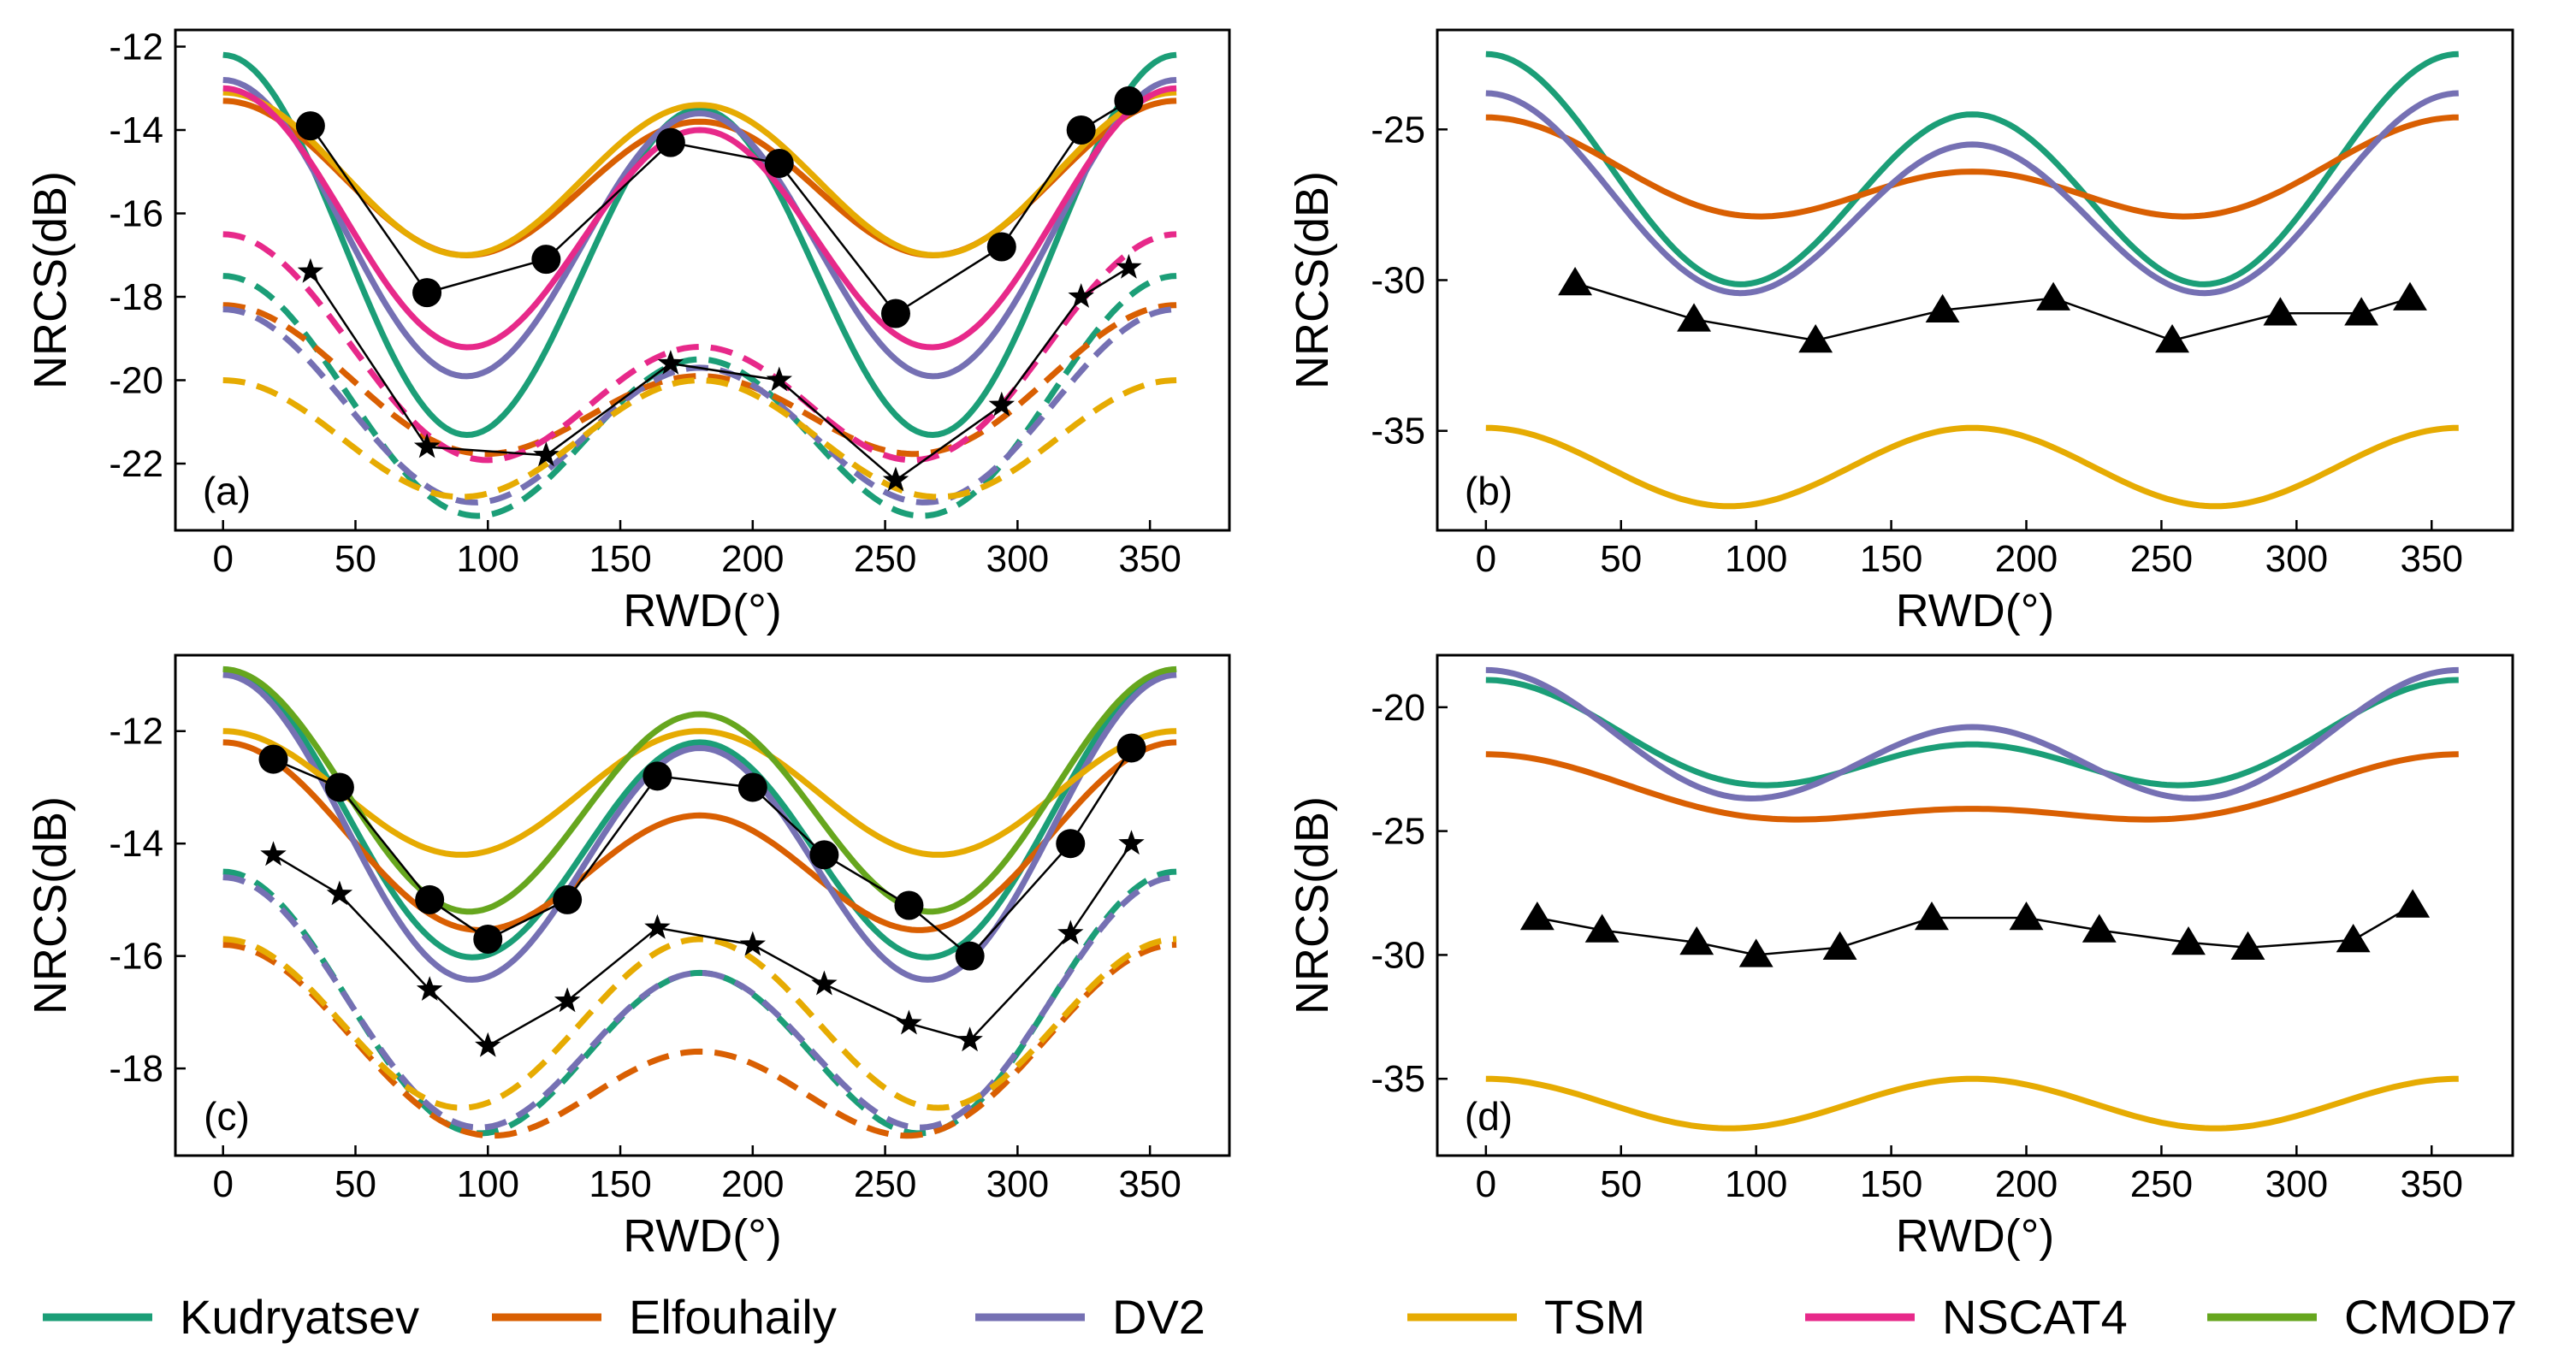  What do you see at coordinates (2296, 1184) in the screenshot?
I see `x-tick-label: 300` at bounding box center [2296, 1184].